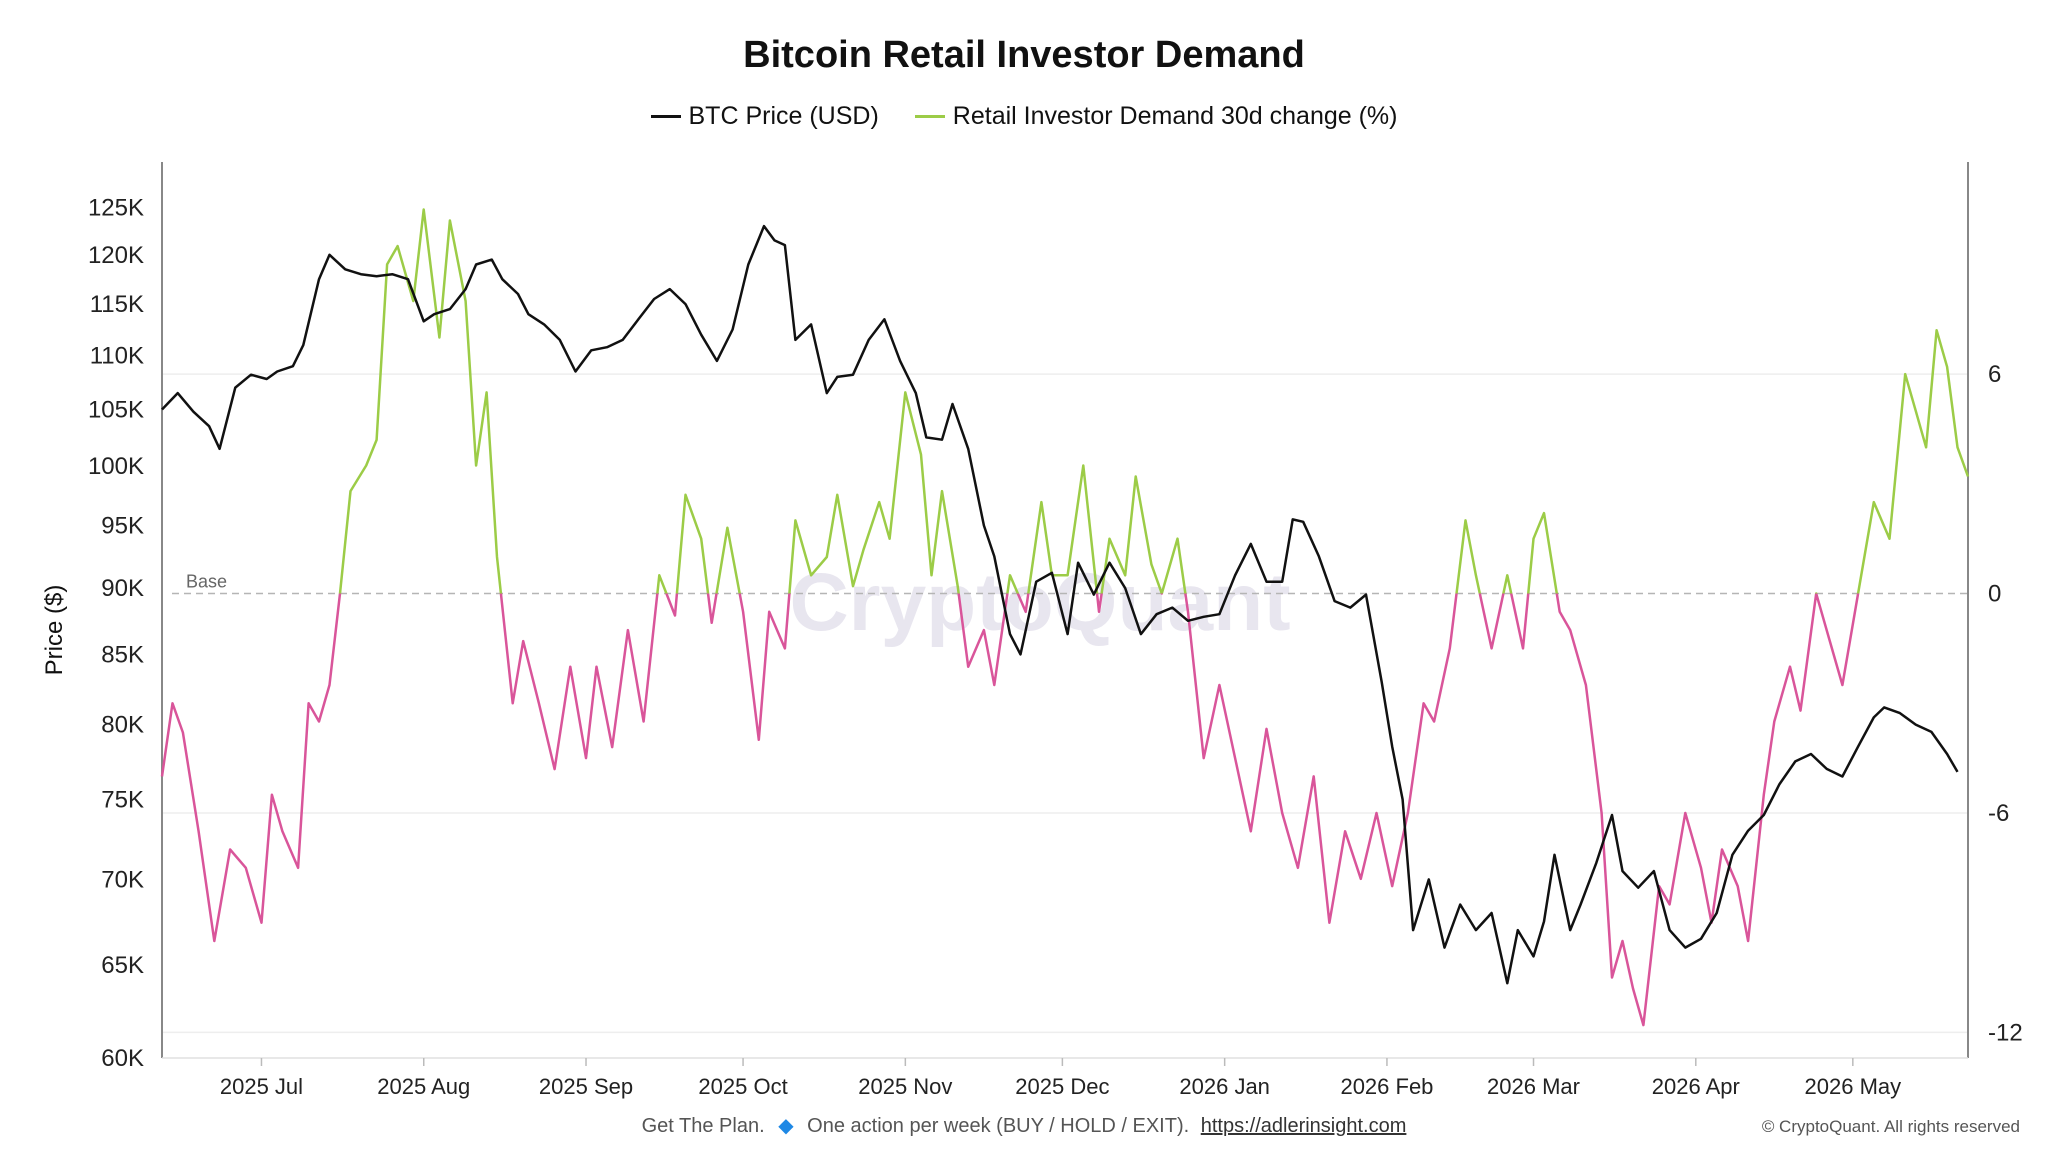 This screenshot has width=2048, height=1152. I want to click on footer-text-2: One action per week (BUY / HOLD / EXIT)., so click(998, 1126).